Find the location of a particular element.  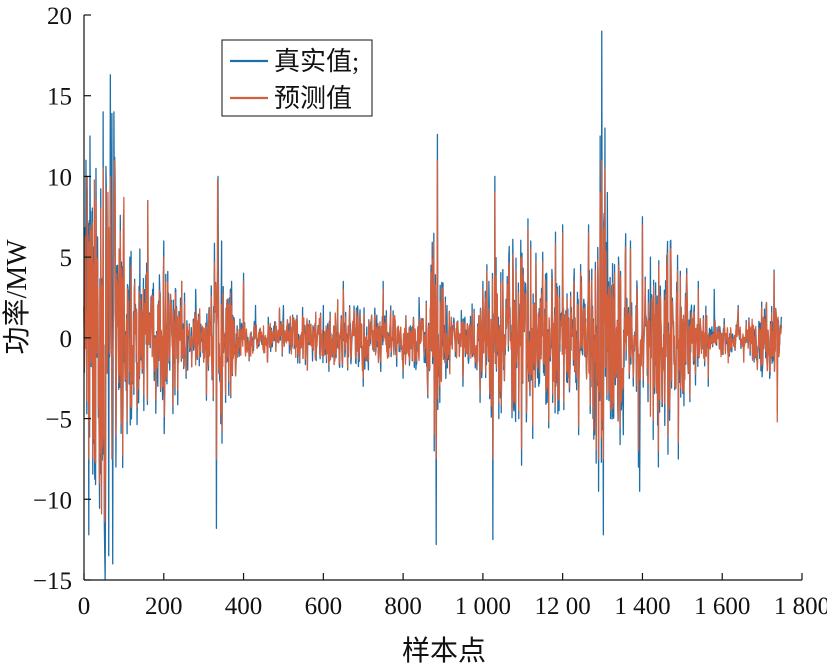

y-tick-label: 0 is located at coordinates (66, 339).